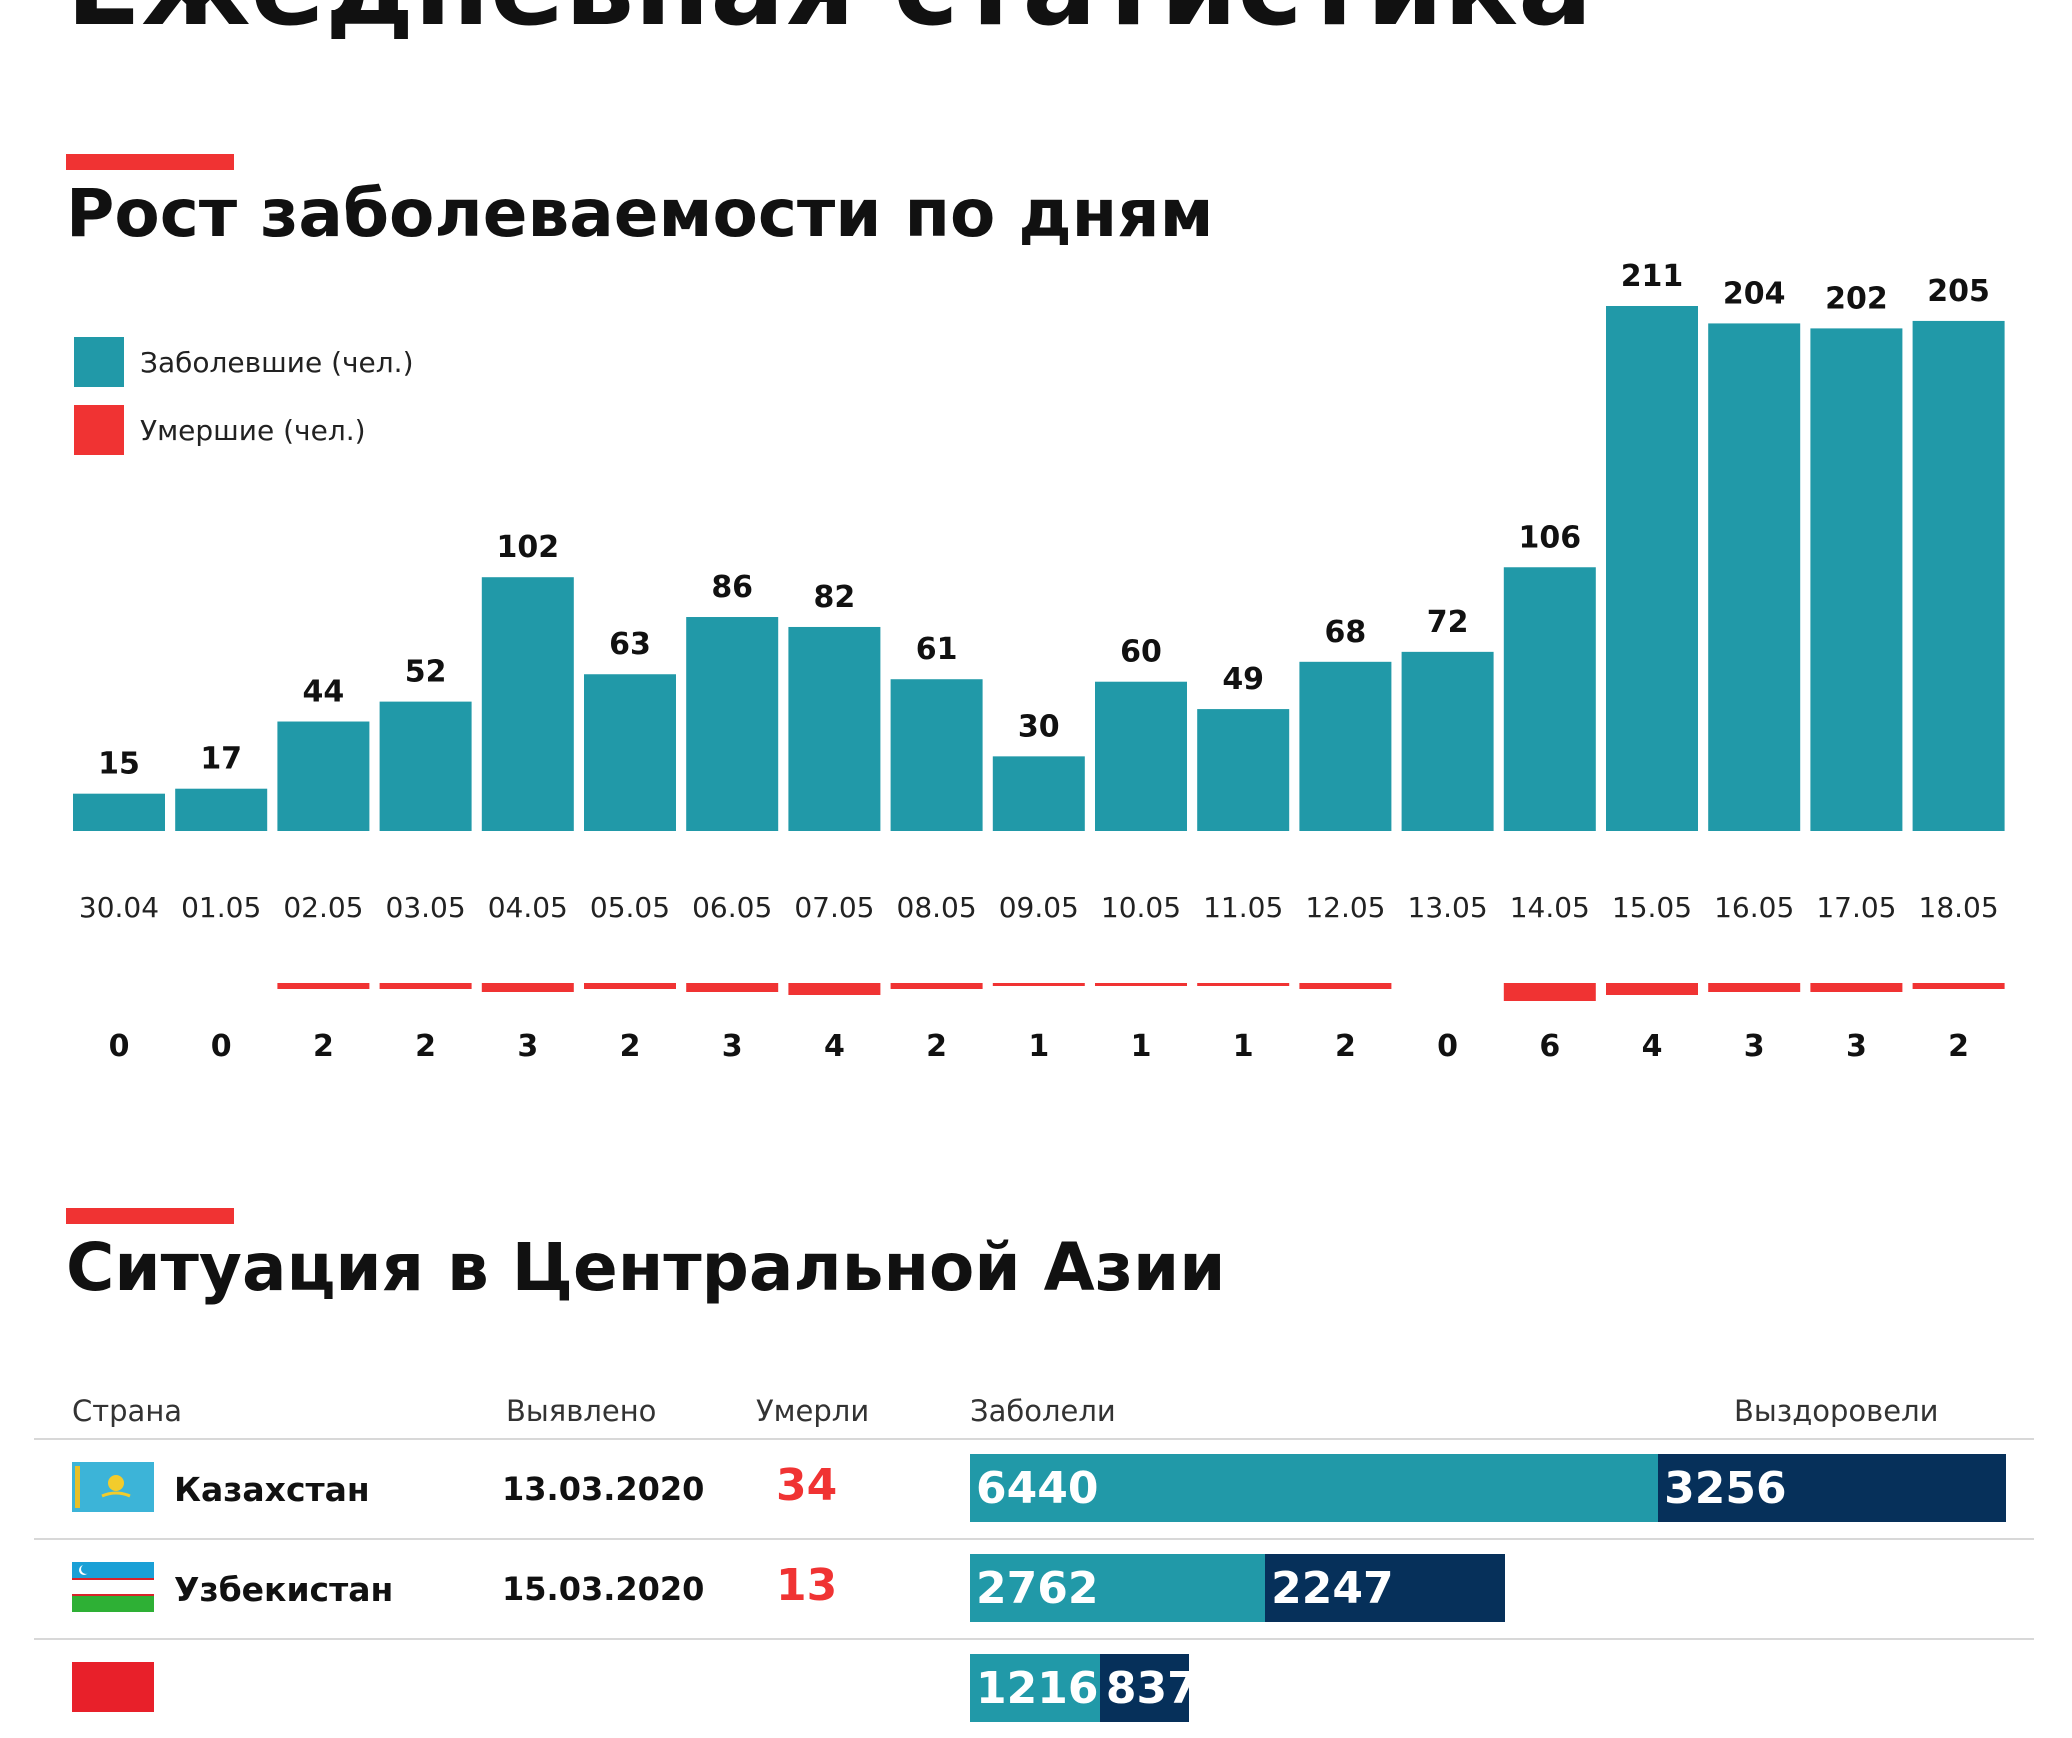  I want to click on sick-bar: 1216, so click(1035, 1688).